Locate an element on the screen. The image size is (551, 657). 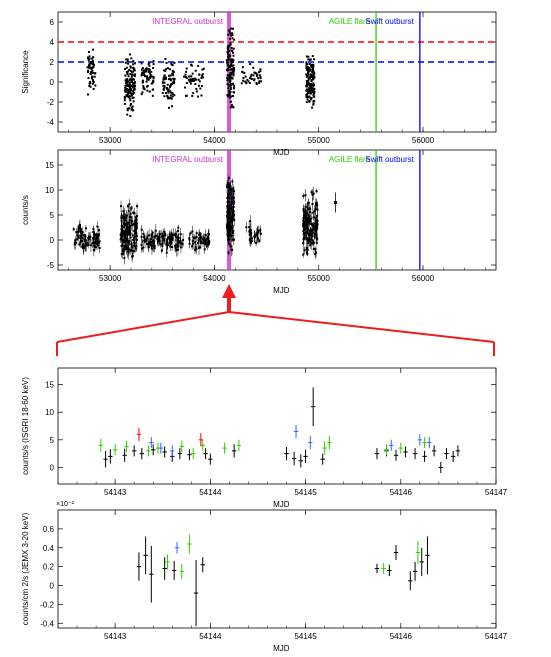
zoom-bracket-right is located at coordinates (361, 327).